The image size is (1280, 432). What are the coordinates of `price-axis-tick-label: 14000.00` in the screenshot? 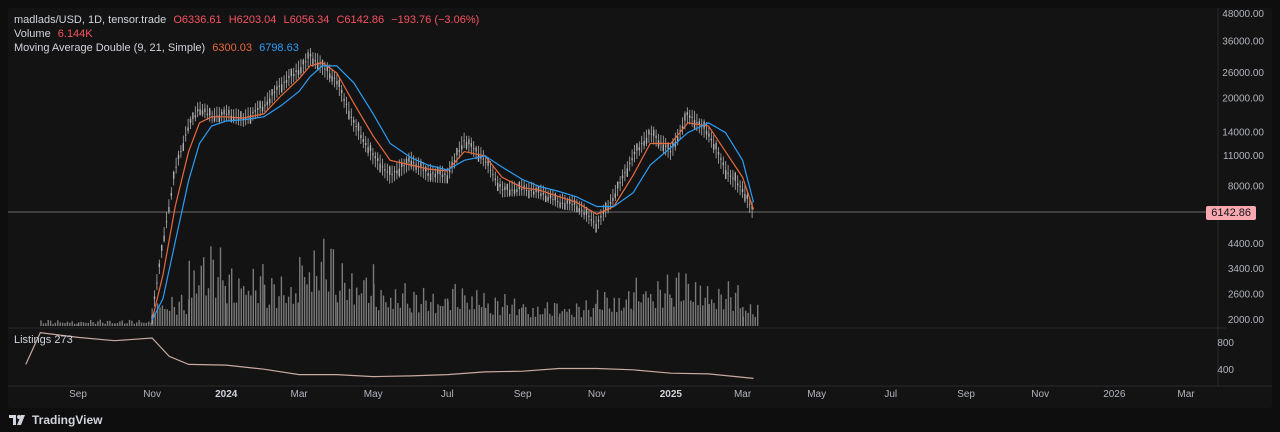 It's located at (1243, 133).